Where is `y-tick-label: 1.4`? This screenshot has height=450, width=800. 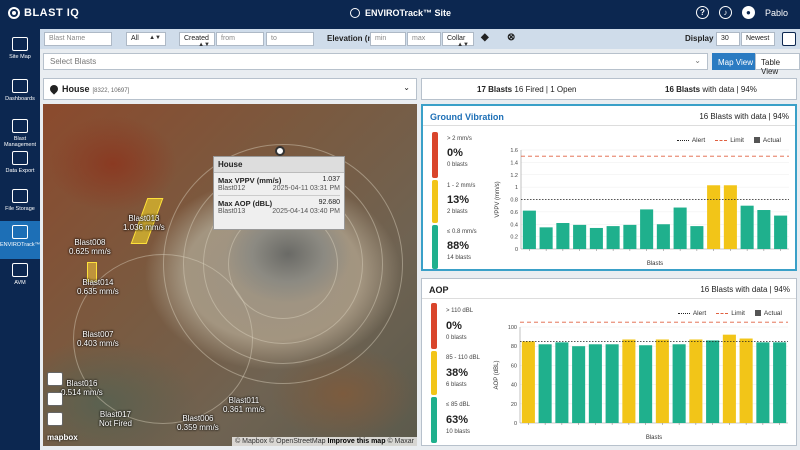 y-tick-label: 1.4 is located at coordinates (514, 163).